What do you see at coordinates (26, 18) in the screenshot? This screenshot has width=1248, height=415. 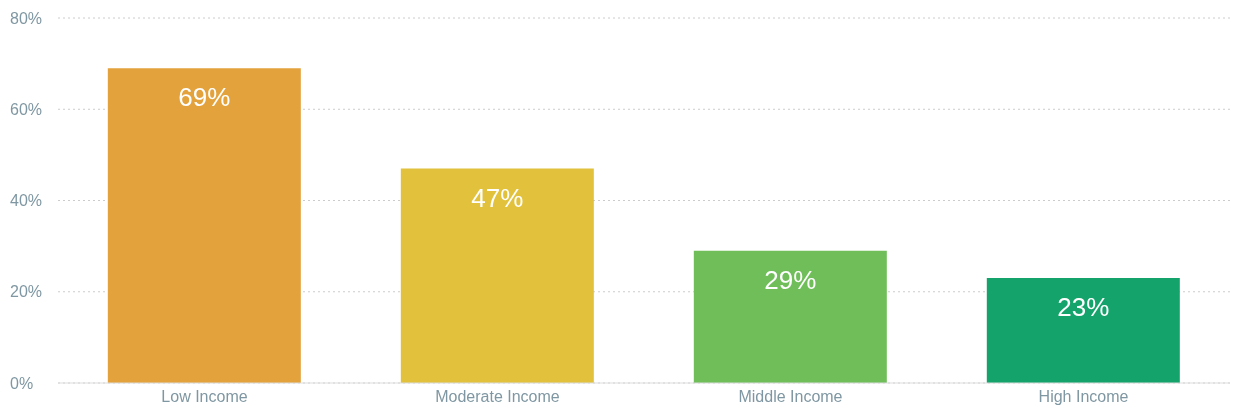 I see `y-tick-label: 80%` at bounding box center [26, 18].